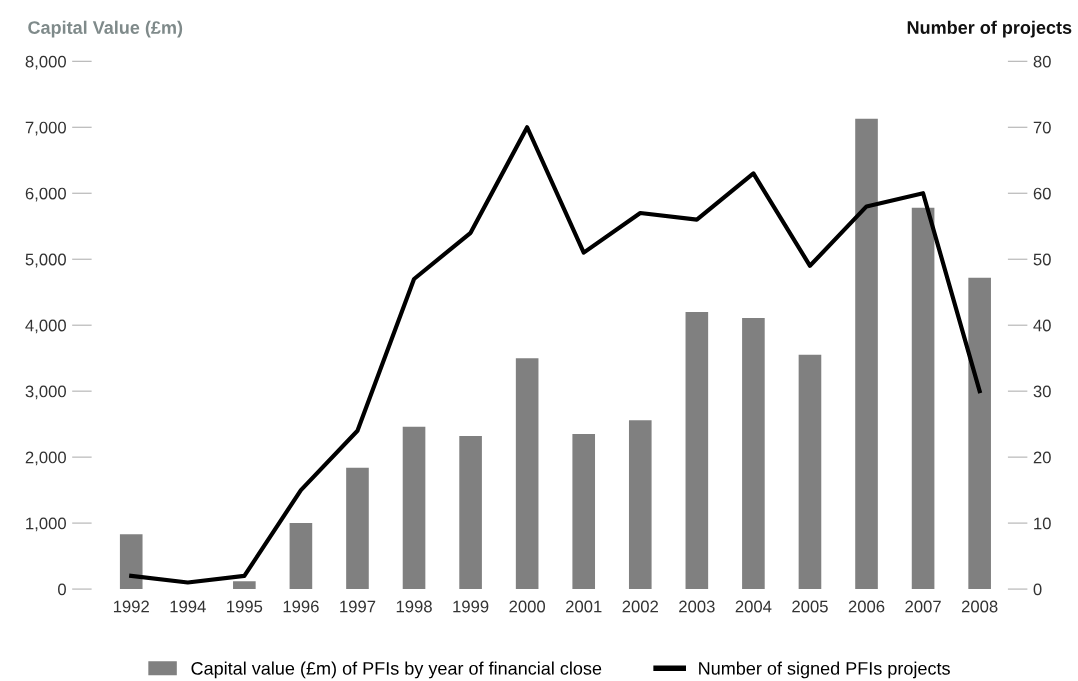  What do you see at coordinates (46, 524) in the screenshot?
I see `y-tick-label: 1,000` at bounding box center [46, 524].